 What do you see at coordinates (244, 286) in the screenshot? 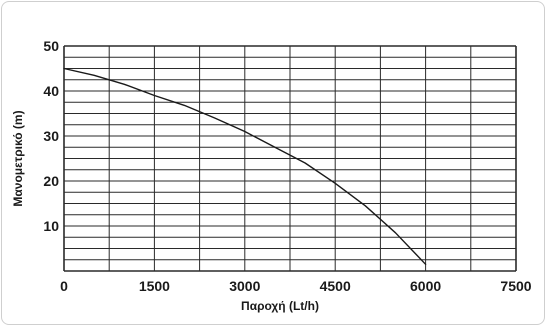
I see `x-tick-label: 3000` at bounding box center [244, 286].